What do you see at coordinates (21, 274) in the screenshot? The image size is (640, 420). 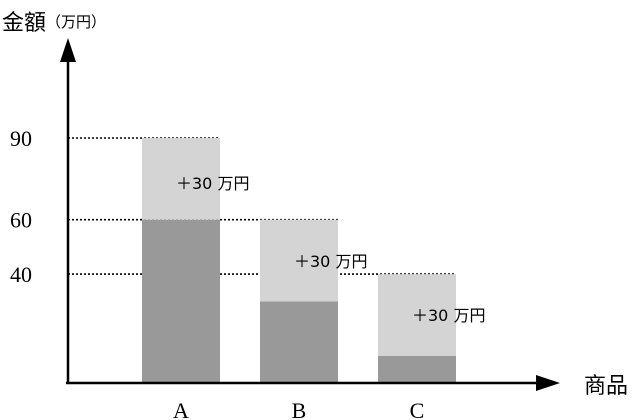 I see `y-tick-label-40: 40` at bounding box center [21, 274].